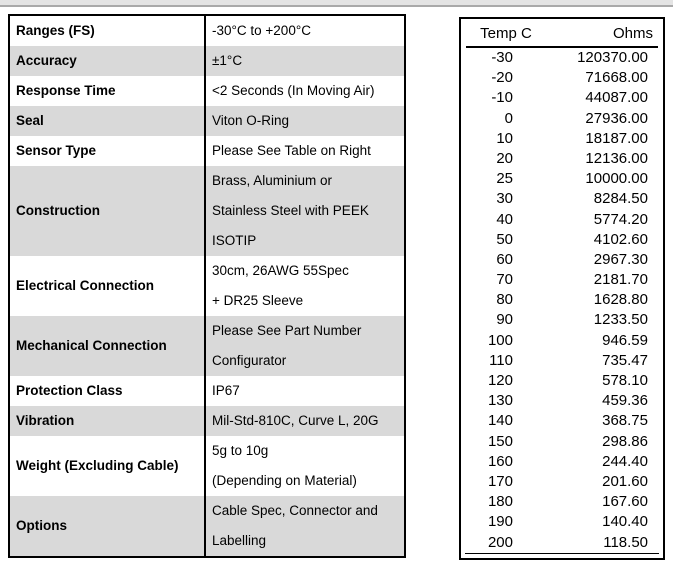  What do you see at coordinates (97, 465) in the screenshot?
I see `spec-label: Weight (Excluding Cable)` at bounding box center [97, 465].